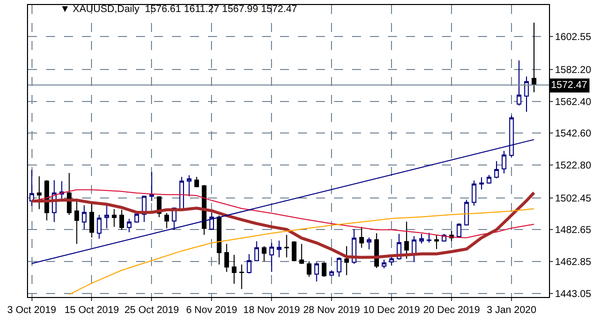 The width and height of the screenshot is (607, 320). I want to click on x-tick-label: 6 Nov 2019, so click(212, 310).